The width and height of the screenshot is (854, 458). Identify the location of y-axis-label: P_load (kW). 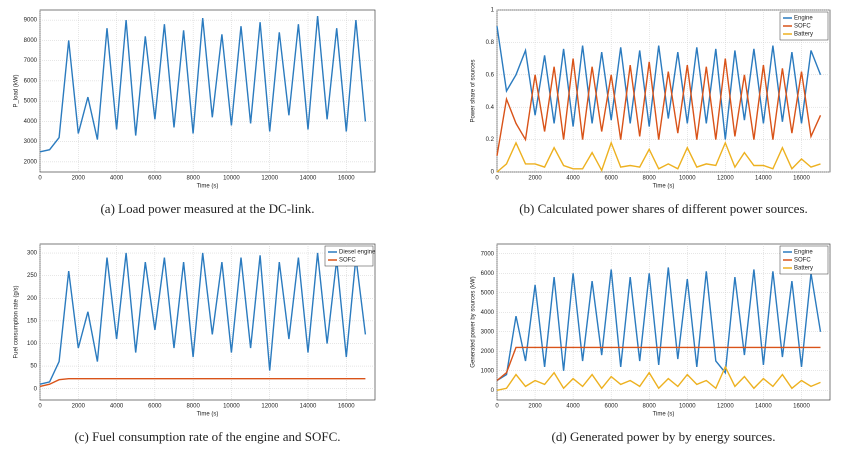
(17, 90).